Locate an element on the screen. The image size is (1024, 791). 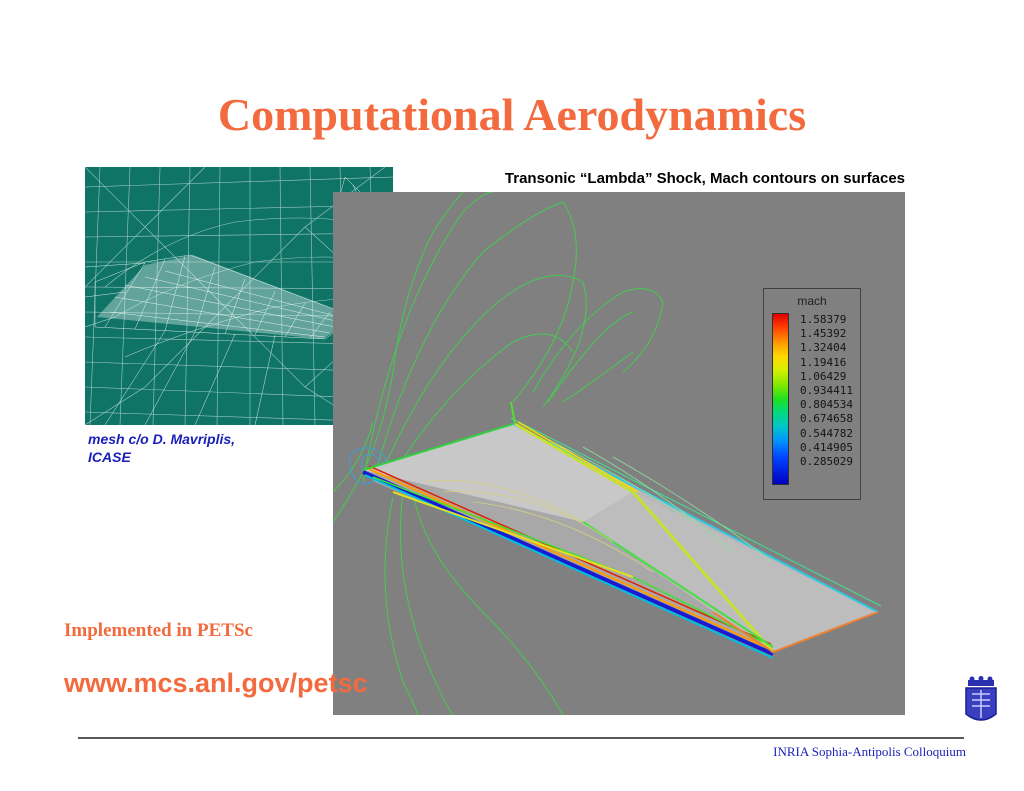
legend-value: 0.934411 is located at coordinates (826, 390).